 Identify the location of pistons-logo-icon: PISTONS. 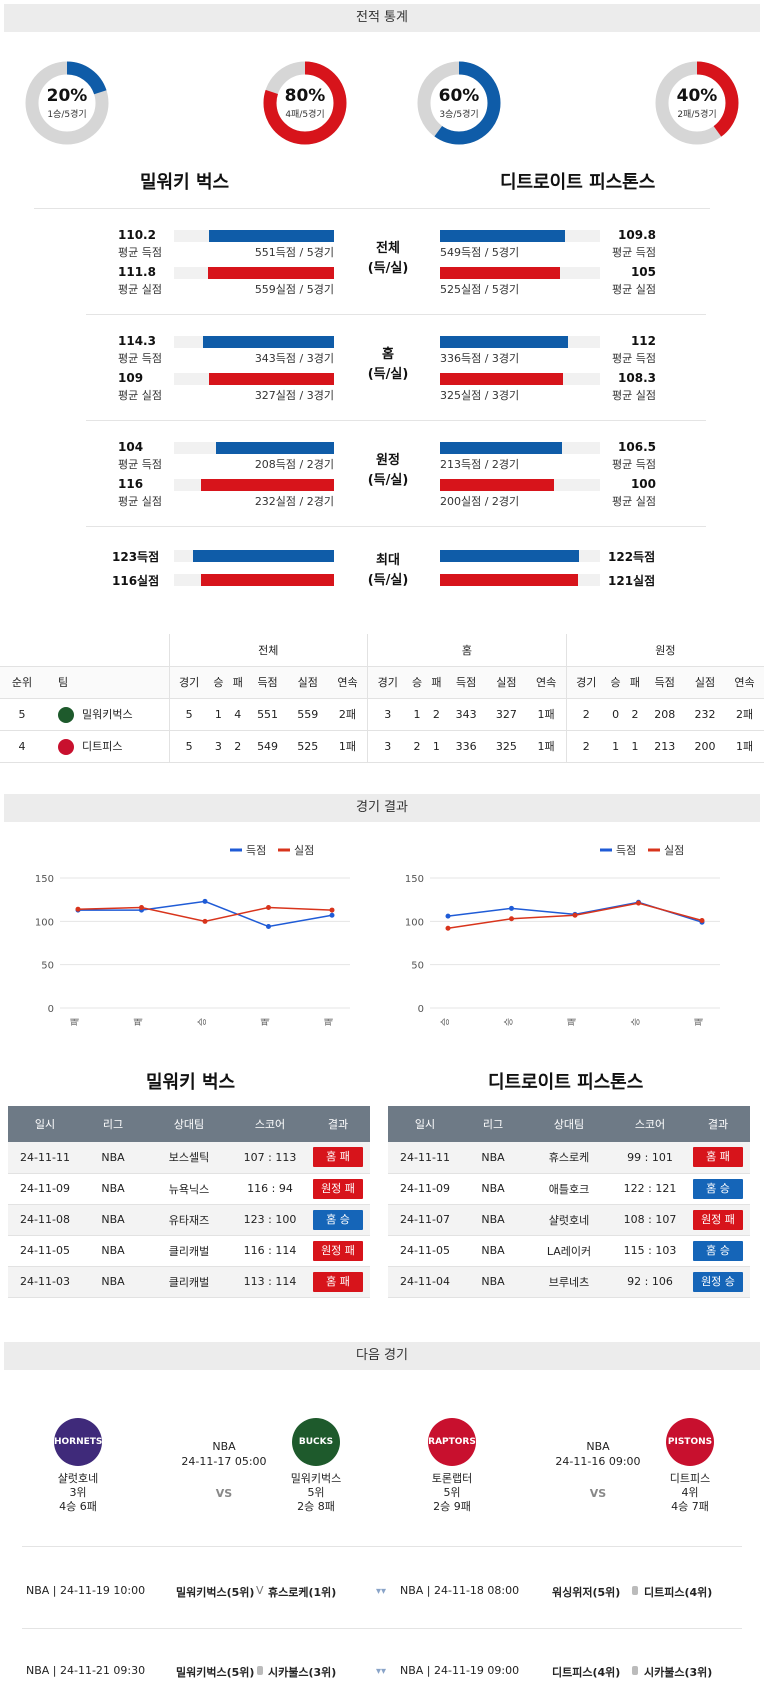
(690, 1442).